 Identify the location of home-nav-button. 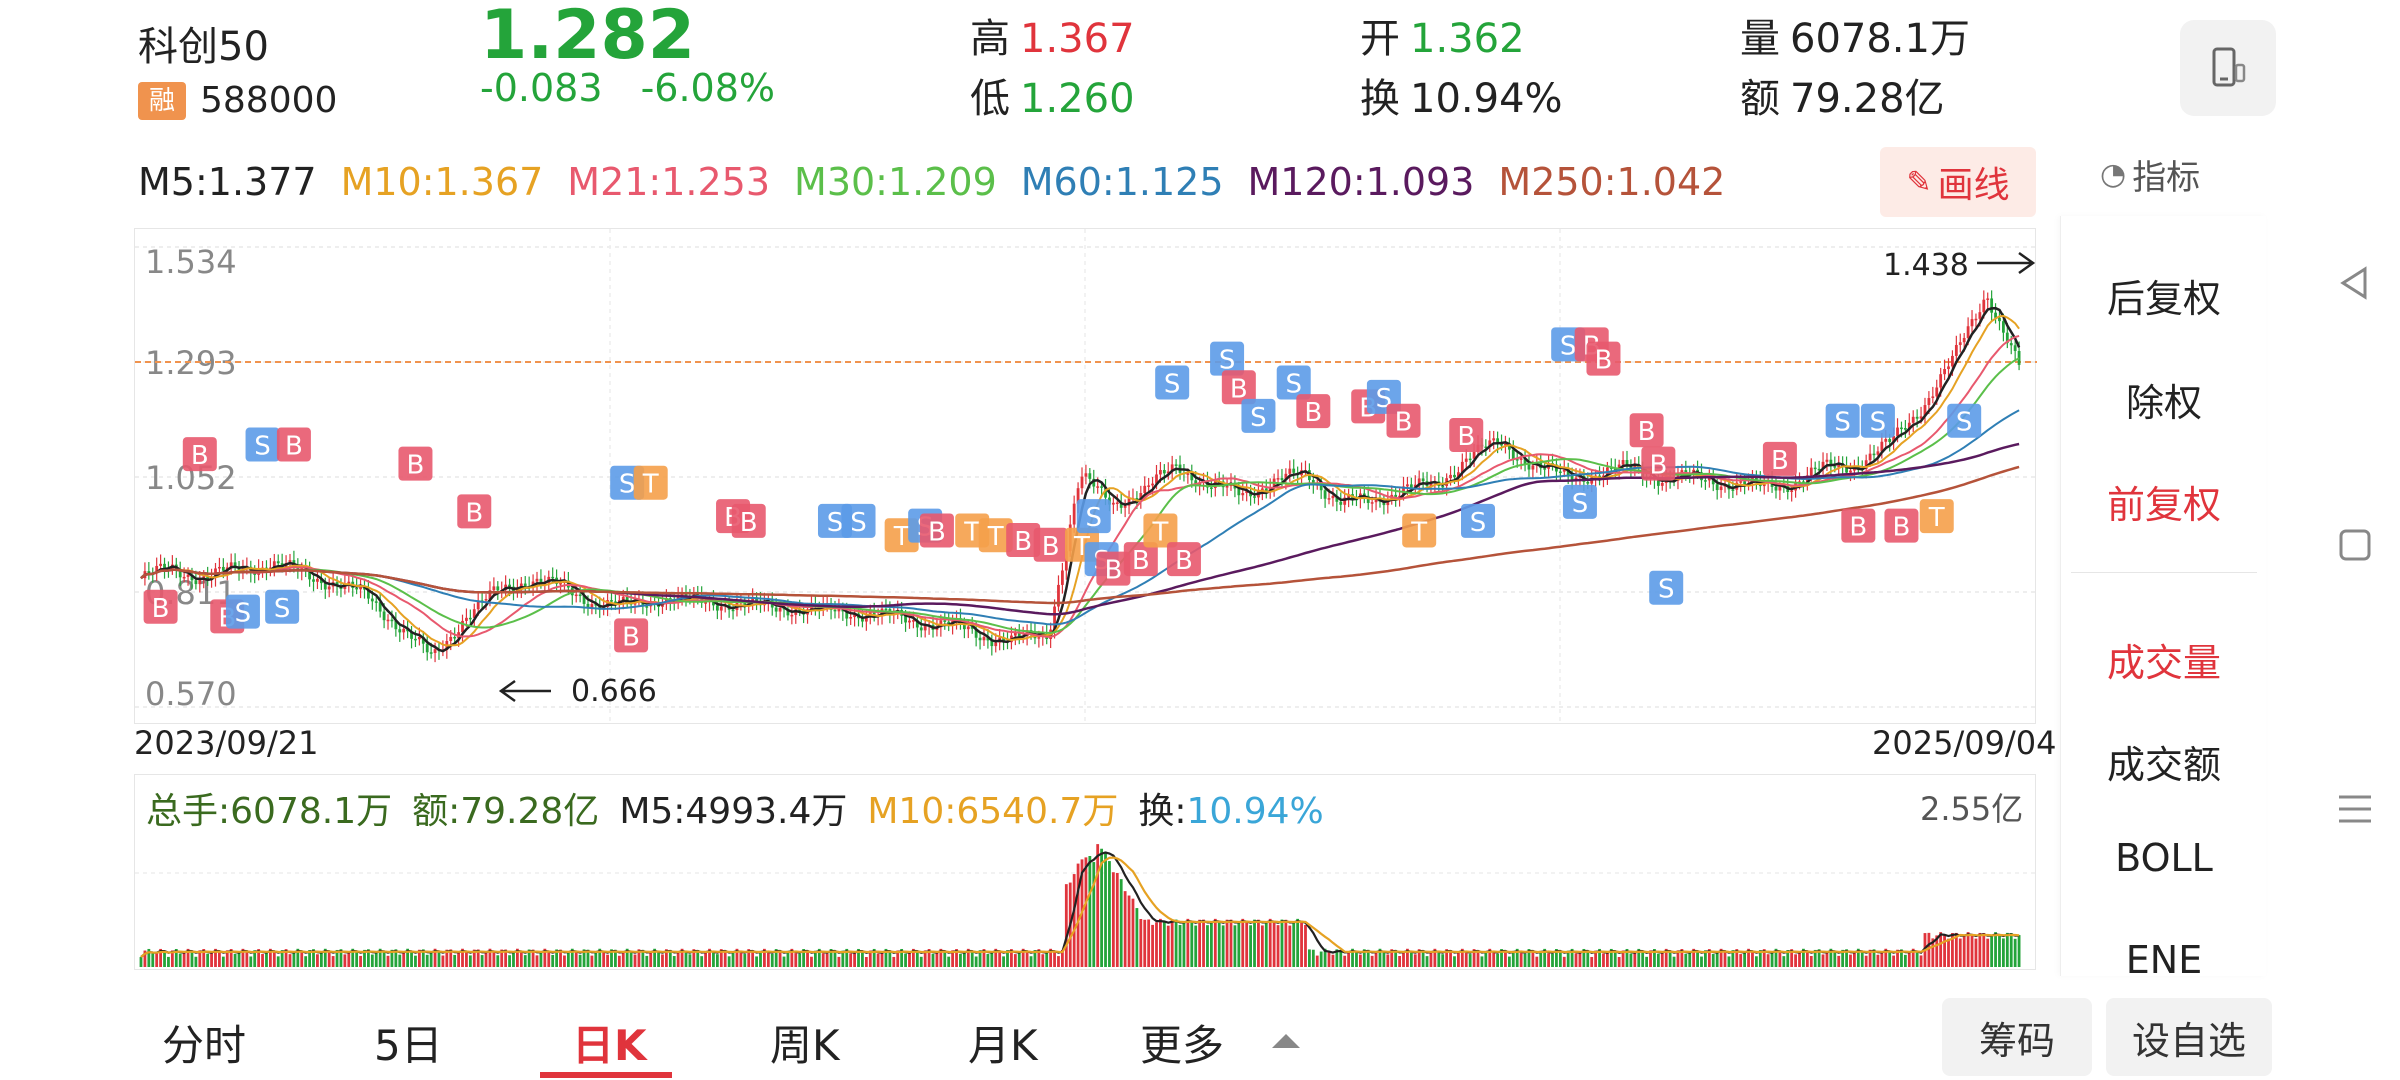
(2355, 545).